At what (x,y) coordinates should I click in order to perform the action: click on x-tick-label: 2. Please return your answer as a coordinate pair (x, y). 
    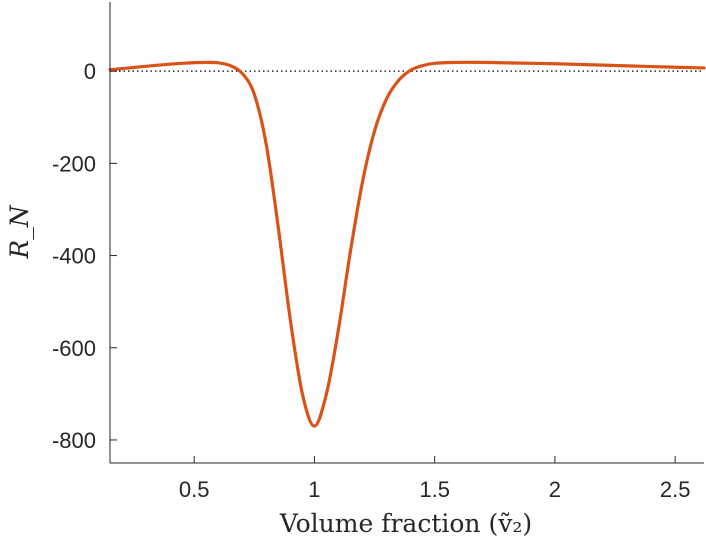
    Looking at the image, I should click on (555, 489).